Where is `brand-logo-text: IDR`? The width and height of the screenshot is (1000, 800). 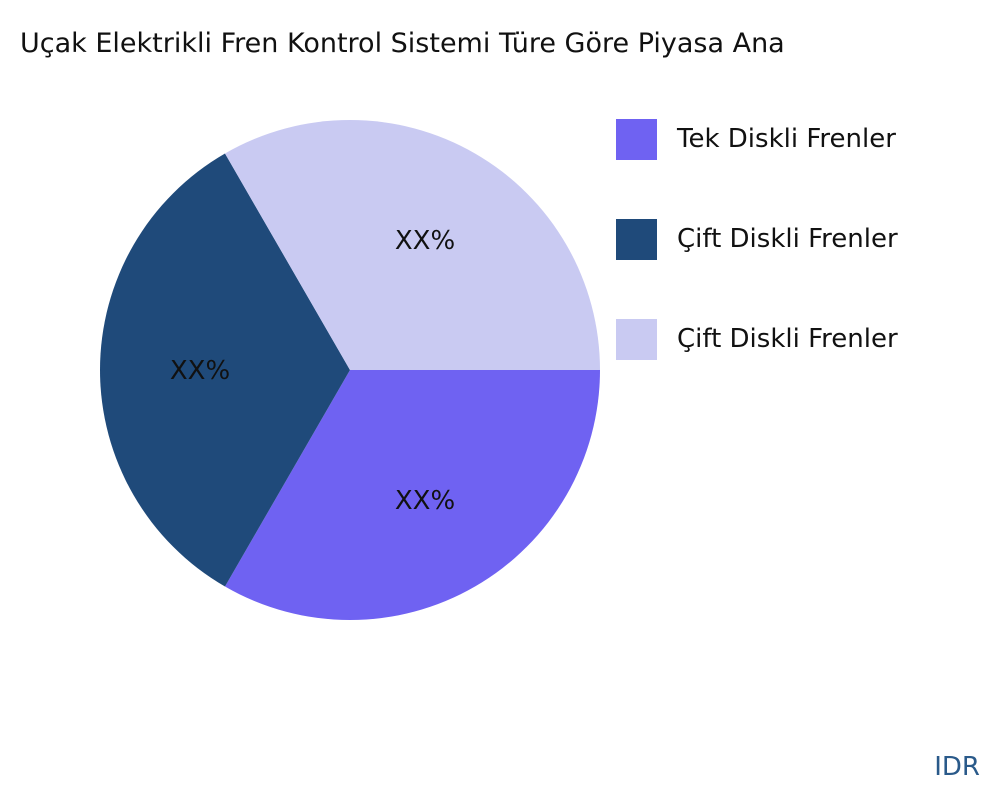
brand-logo-text: IDR is located at coordinates (957, 767).